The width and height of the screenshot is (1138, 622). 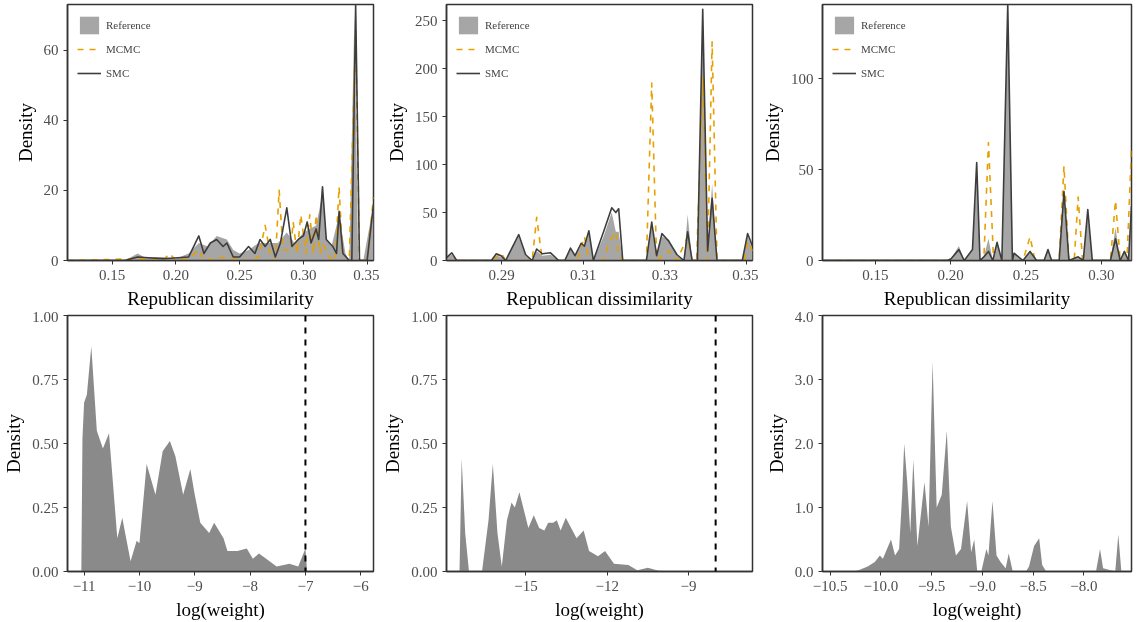 I want to click on x-tick-label: −10.5, so click(x=830, y=585).